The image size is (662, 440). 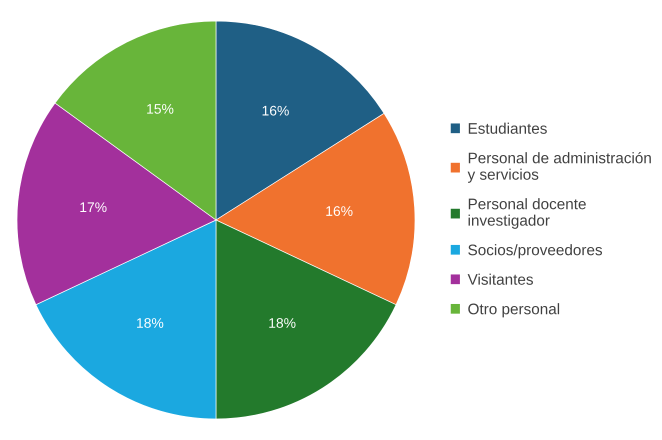 I want to click on data-label: 17%, so click(x=93, y=207).